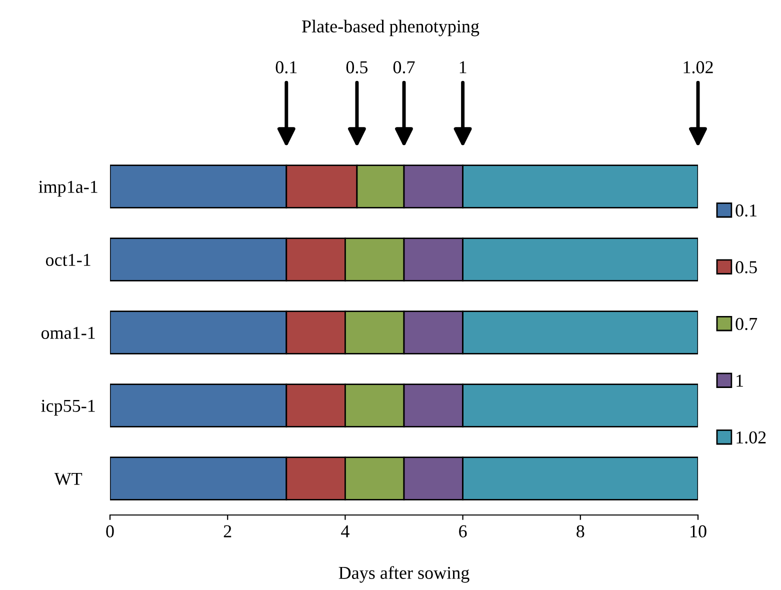 This screenshot has height=590, width=781. Describe the element at coordinates (580, 531) in the screenshot. I see `x-tick-label: 8` at that location.